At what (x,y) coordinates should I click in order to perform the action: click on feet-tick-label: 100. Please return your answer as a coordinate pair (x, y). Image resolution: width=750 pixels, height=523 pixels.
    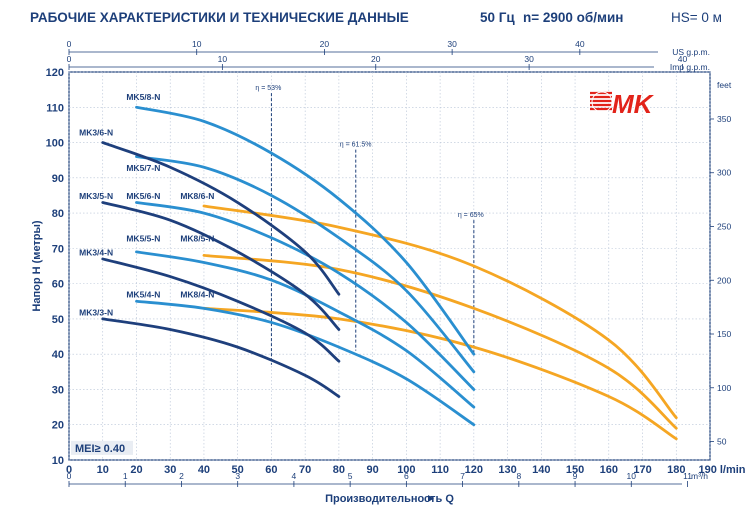
    Looking at the image, I should click on (724, 388).